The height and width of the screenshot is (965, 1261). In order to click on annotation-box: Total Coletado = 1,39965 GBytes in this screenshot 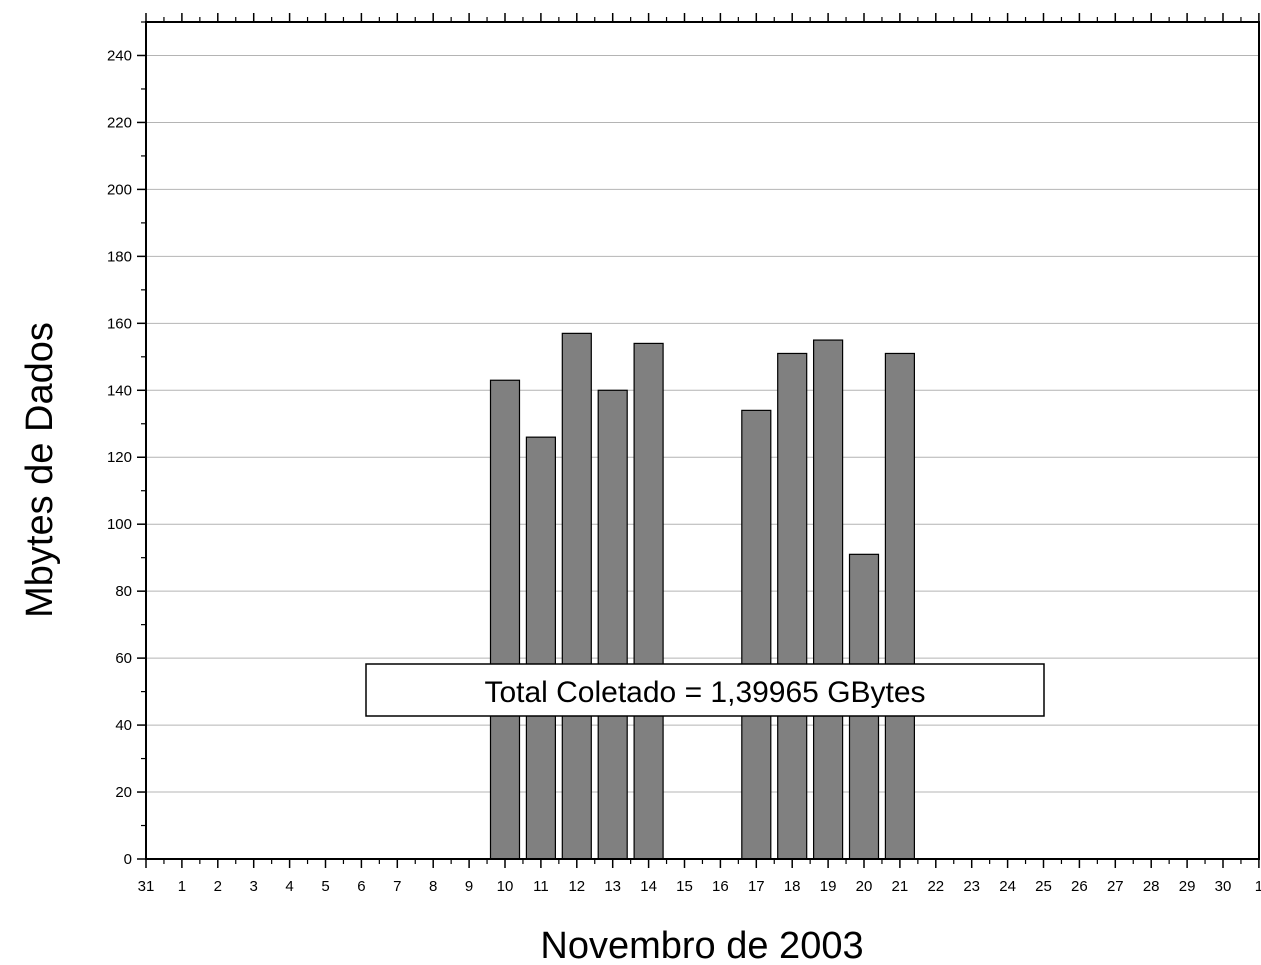, I will do `click(705, 690)`.